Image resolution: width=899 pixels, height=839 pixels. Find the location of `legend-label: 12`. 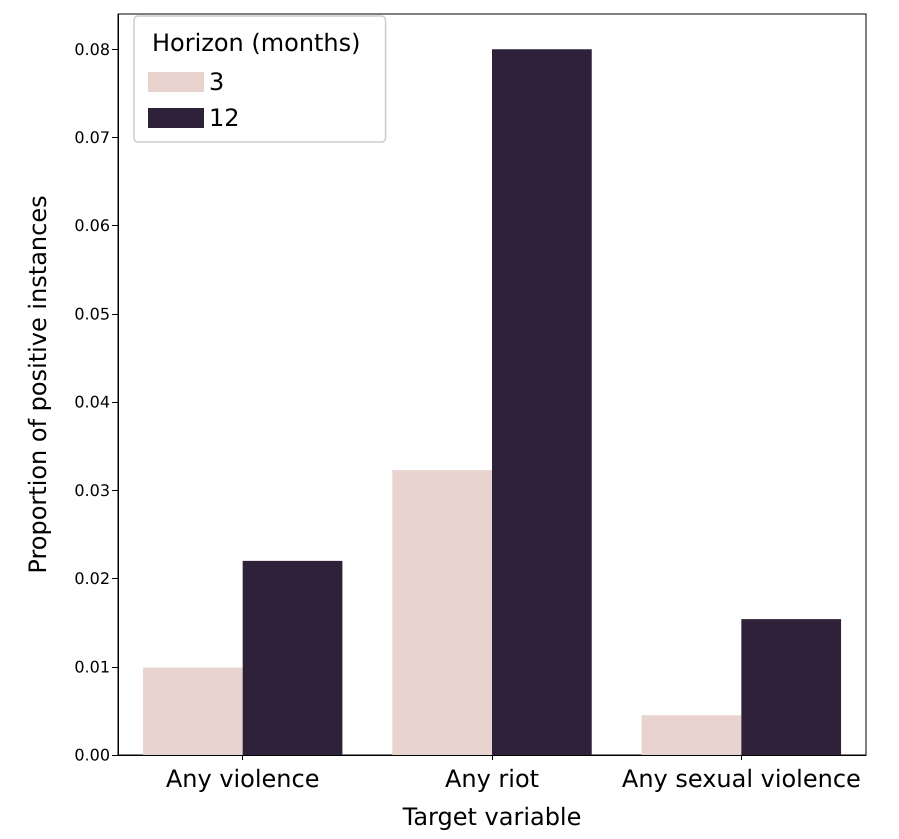

legend-label: 12 is located at coordinates (224, 118).